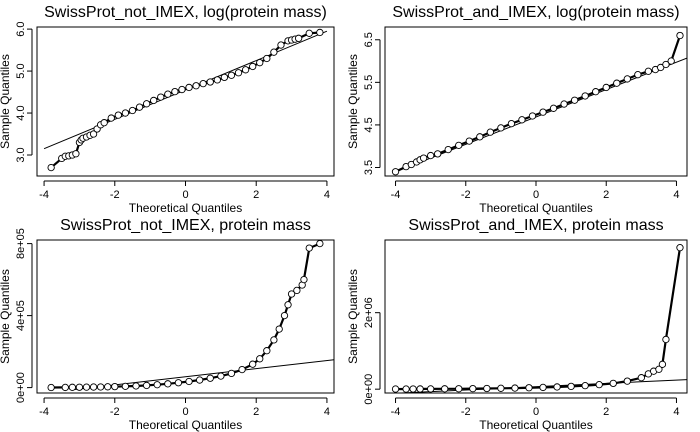 This screenshot has height=432, width=700. I want to click on y-tick-label: 3.0, so click(21, 154).